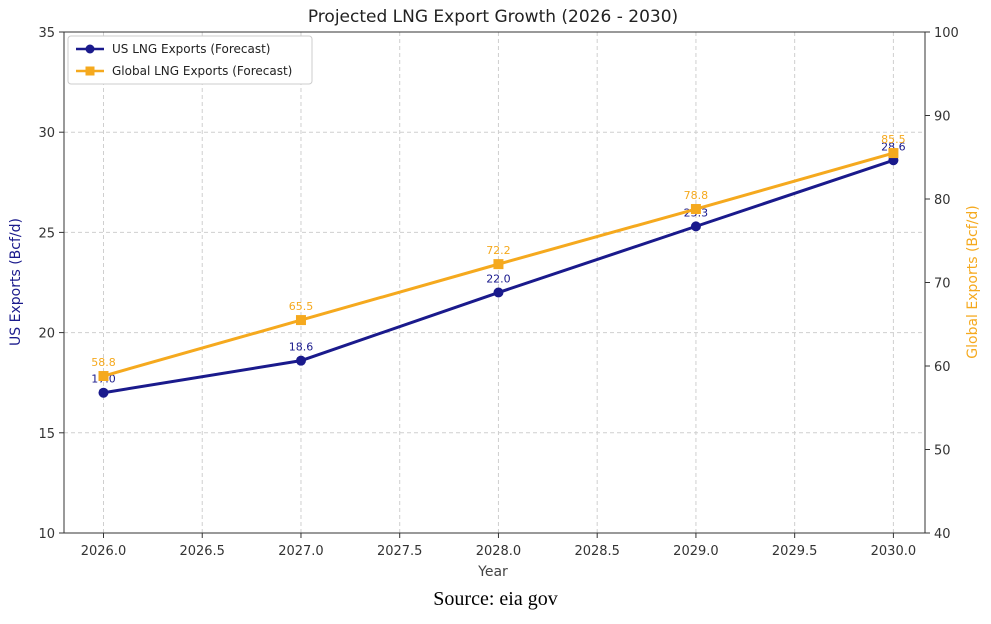  What do you see at coordinates (893, 139) in the screenshot?
I see `data-label: 85.5` at bounding box center [893, 139].